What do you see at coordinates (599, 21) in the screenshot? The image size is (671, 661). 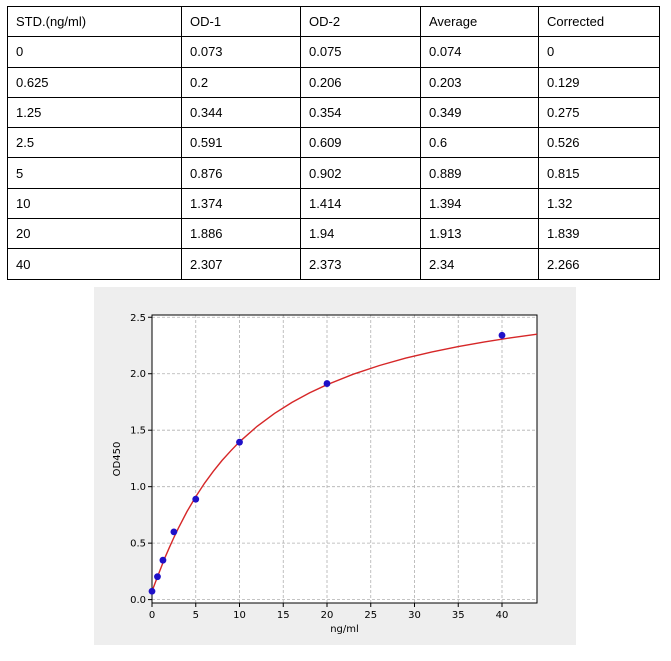 I see `header-cell-corrected: Corrected` at bounding box center [599, 21].